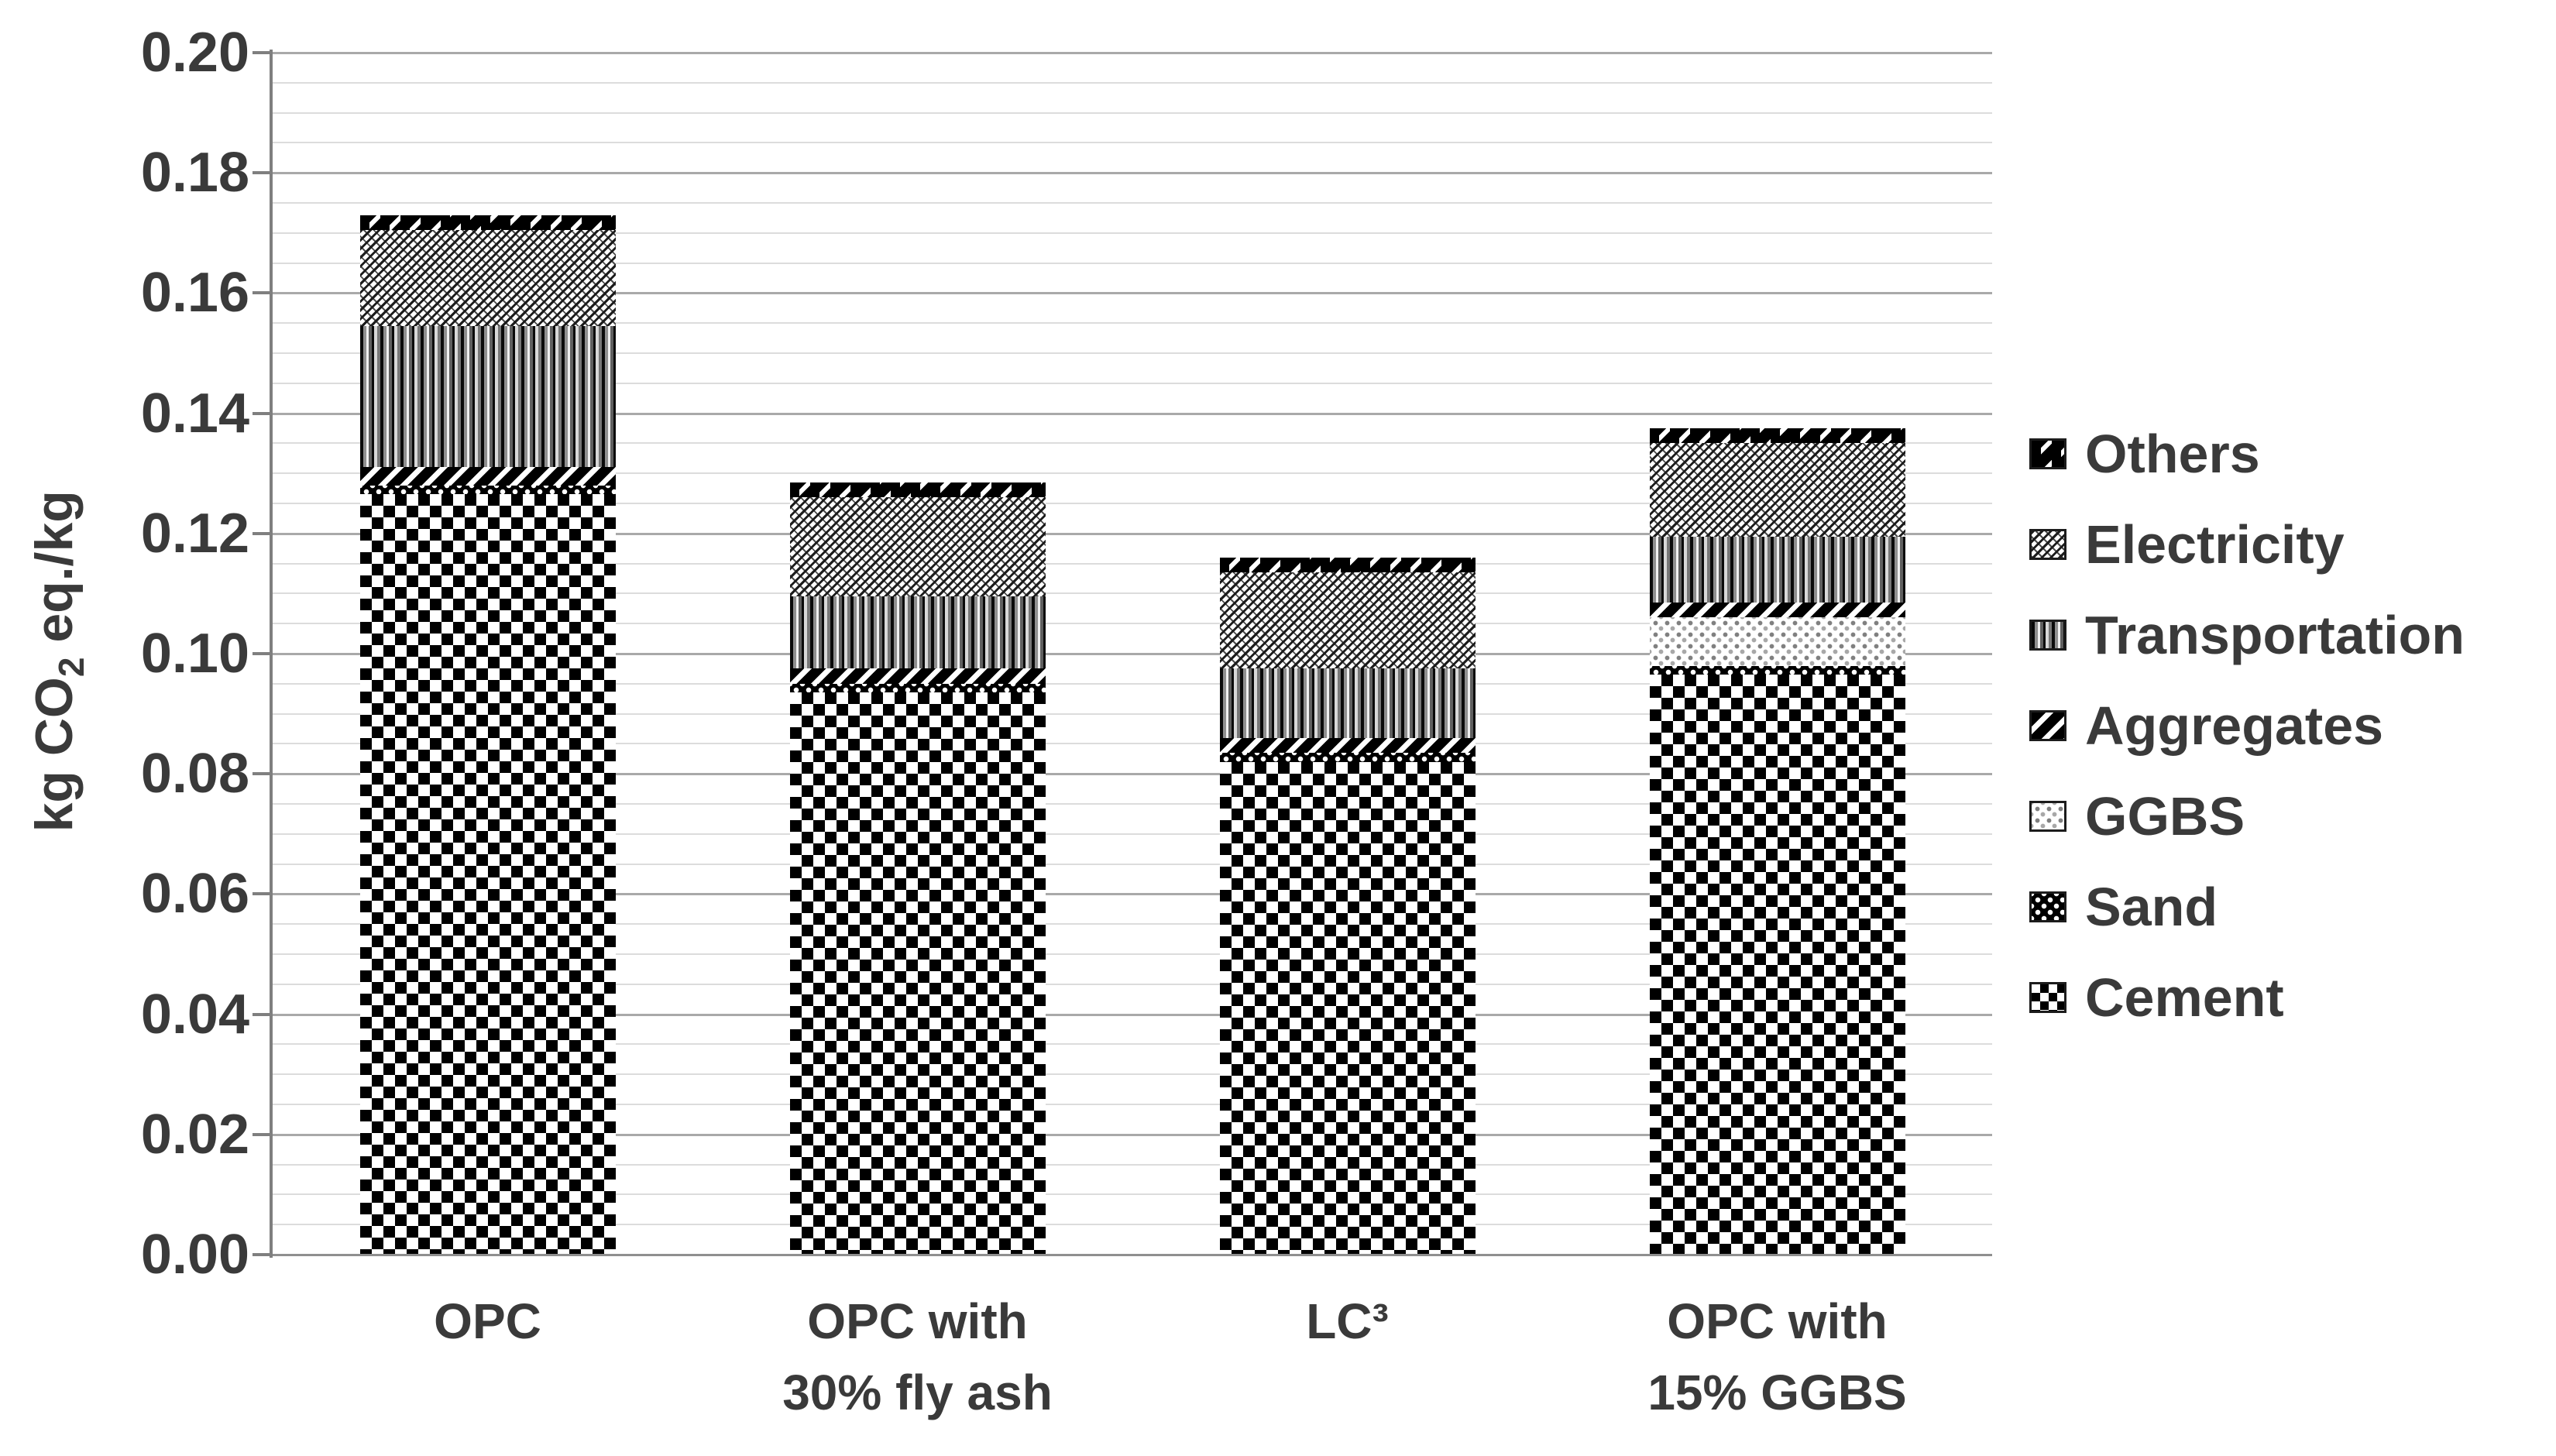 This screenshot has height=1456, width=2556. I want to click on x-category-label-line: OPC, so click(487, 1321).